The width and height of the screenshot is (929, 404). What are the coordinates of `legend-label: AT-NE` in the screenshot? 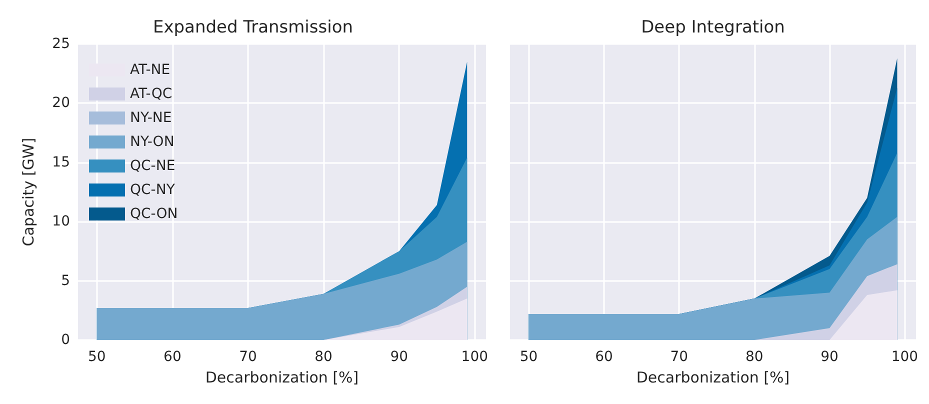 It's located at (150, 70).